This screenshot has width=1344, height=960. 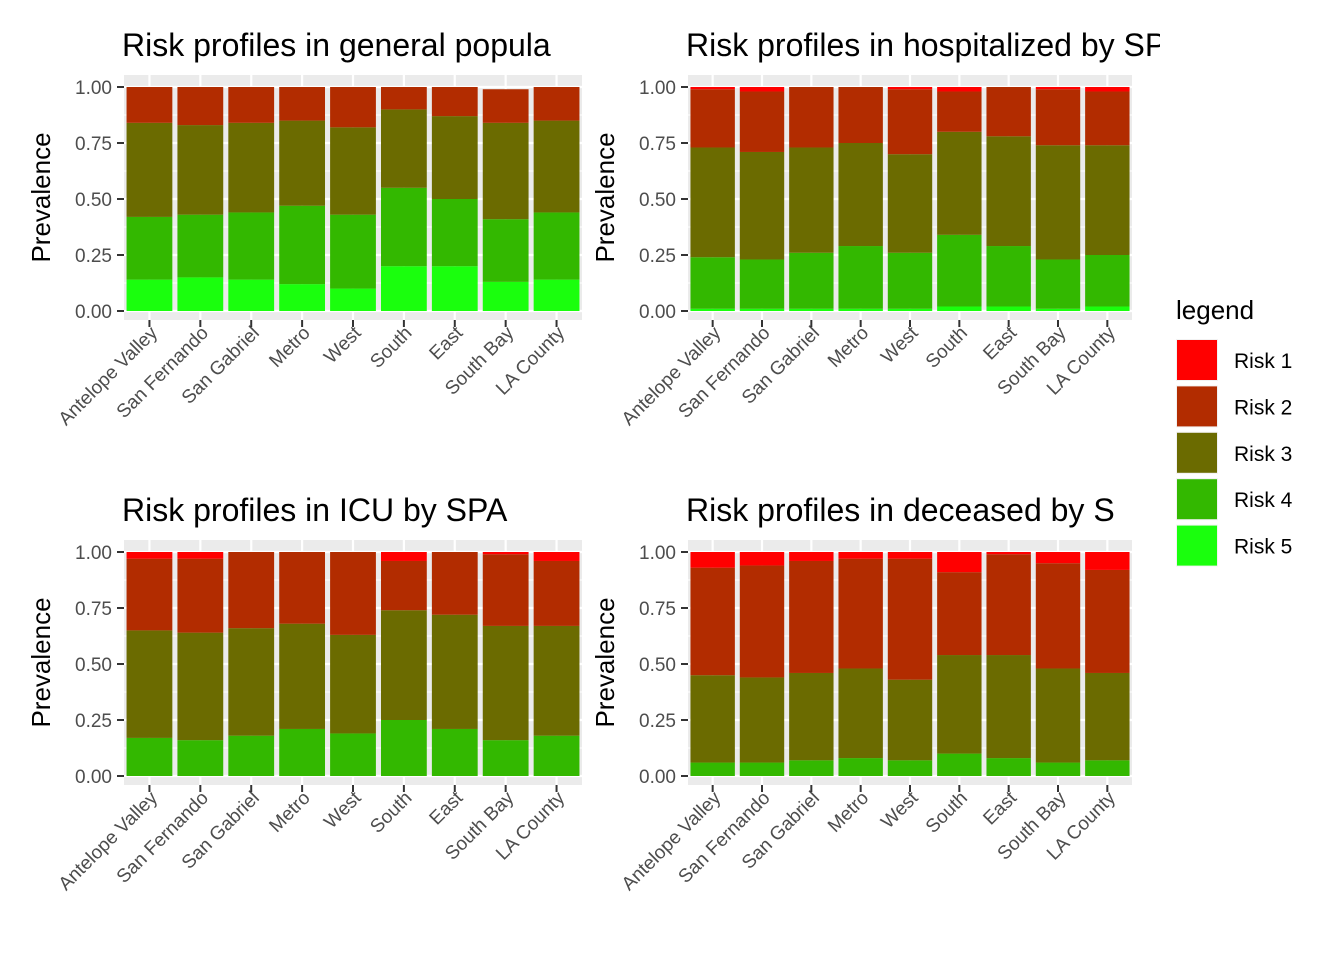 What do you see at coordinates (605, 662) in the screenshot?
I see `y-axis-label: Prevalence` at bounding box center [605, 662].